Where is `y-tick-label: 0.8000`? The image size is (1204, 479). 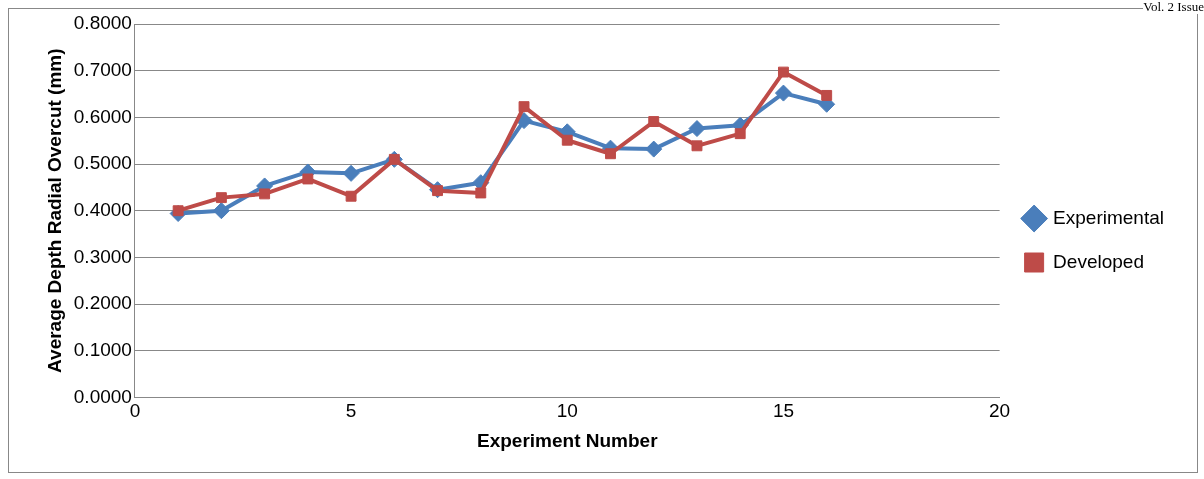 y-tick-label: 0.8000 is located at coordinates (102, 23).